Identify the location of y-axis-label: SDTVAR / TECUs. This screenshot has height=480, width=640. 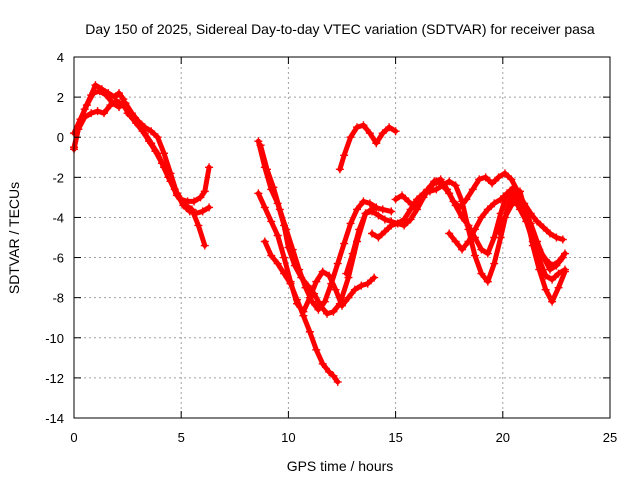
(14, 238).